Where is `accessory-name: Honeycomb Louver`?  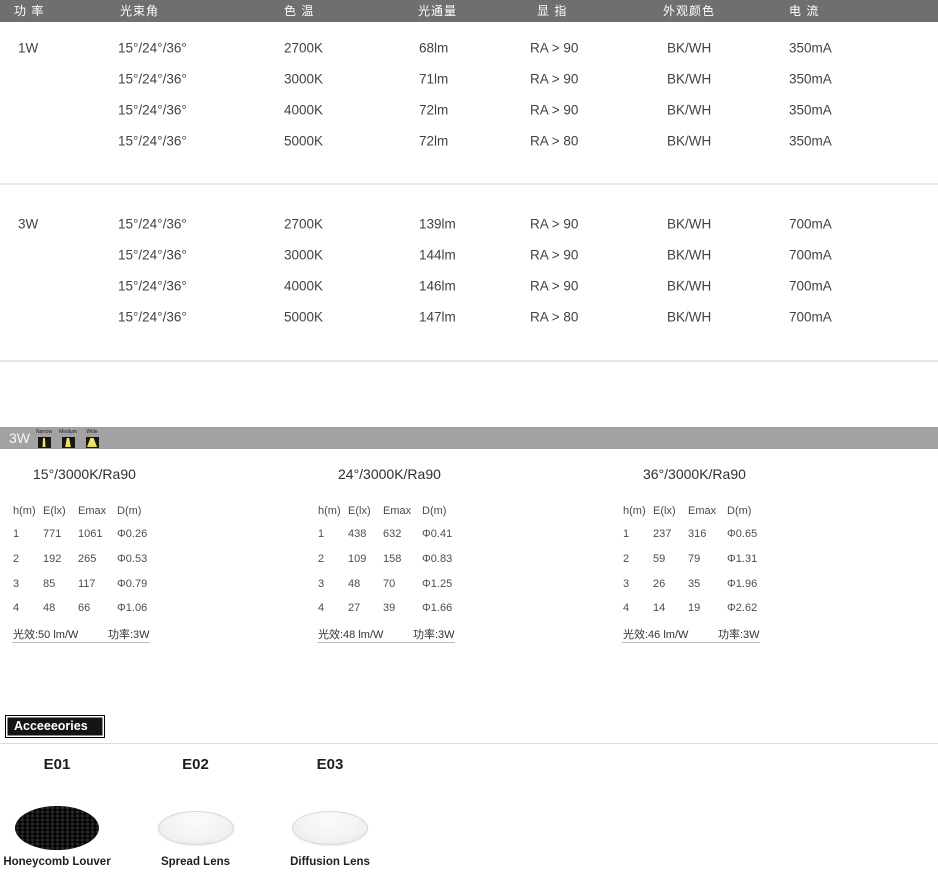
accessory-name: Honeycomb Louver is located at coordinates (57, 862).